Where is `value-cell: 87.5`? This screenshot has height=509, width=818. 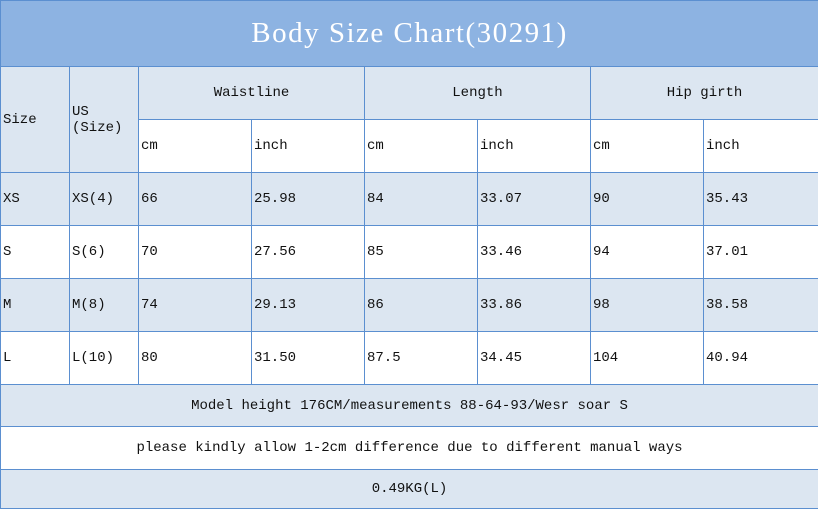
value-cell: 87.5 is located at coordinates (421, 358).